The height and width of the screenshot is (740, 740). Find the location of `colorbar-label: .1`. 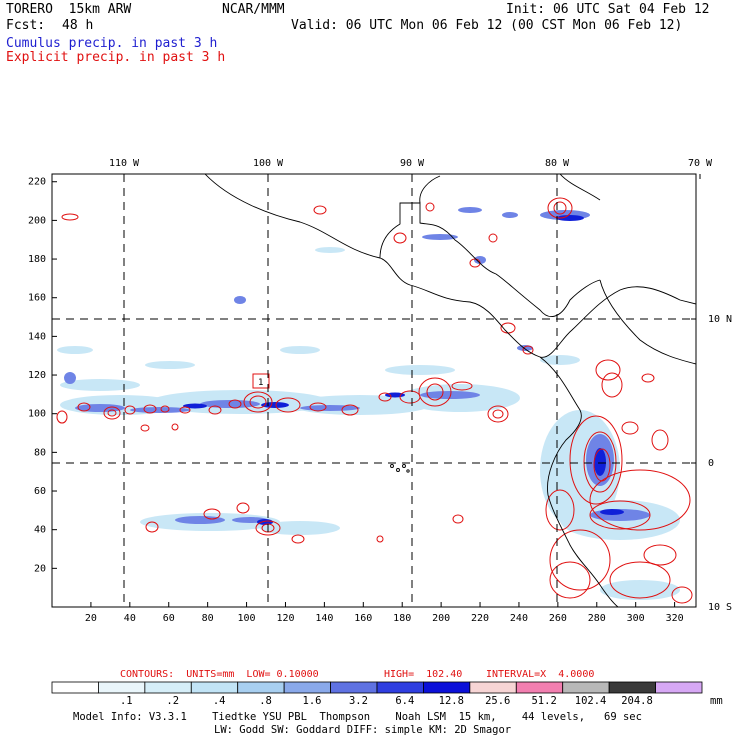

colorbar-label: .1 is located at coordinates (126, 701).